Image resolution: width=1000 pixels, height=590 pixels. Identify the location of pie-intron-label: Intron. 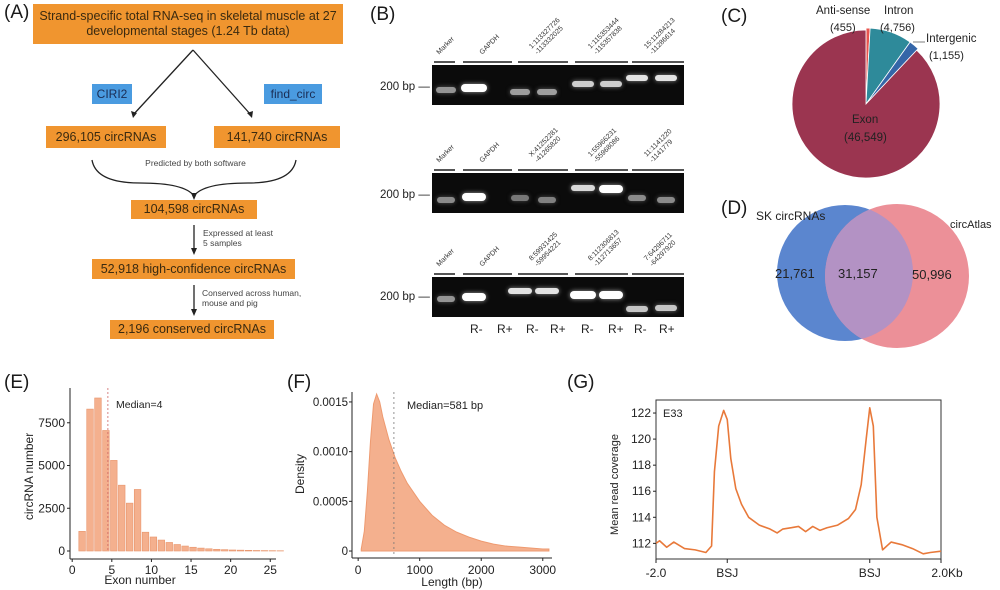
(898, 11).